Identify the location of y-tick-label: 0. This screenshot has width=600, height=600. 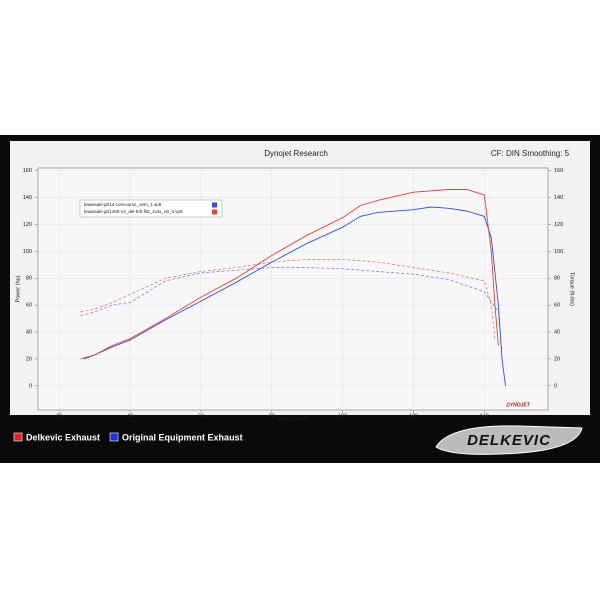
(30, 386).